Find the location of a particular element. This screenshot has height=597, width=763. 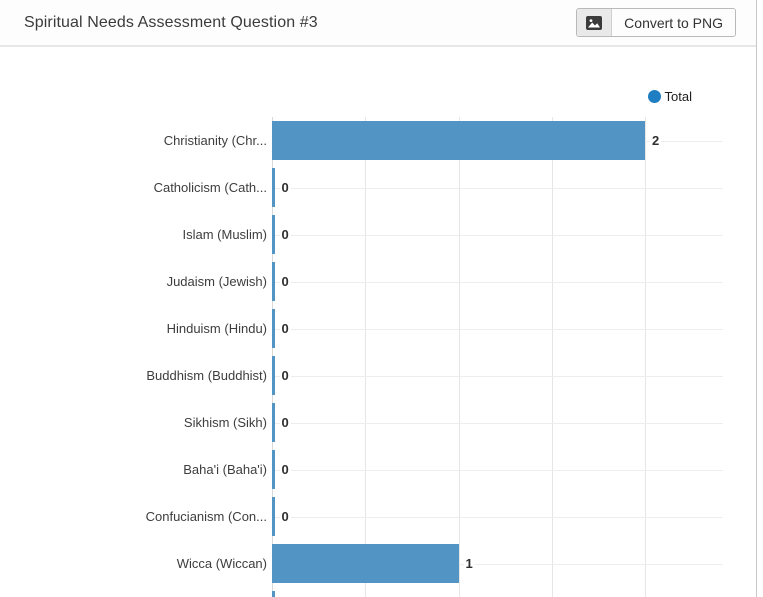

bar-row: Baha'i (Baha'i) 0 is located at coordinates (378, 469).